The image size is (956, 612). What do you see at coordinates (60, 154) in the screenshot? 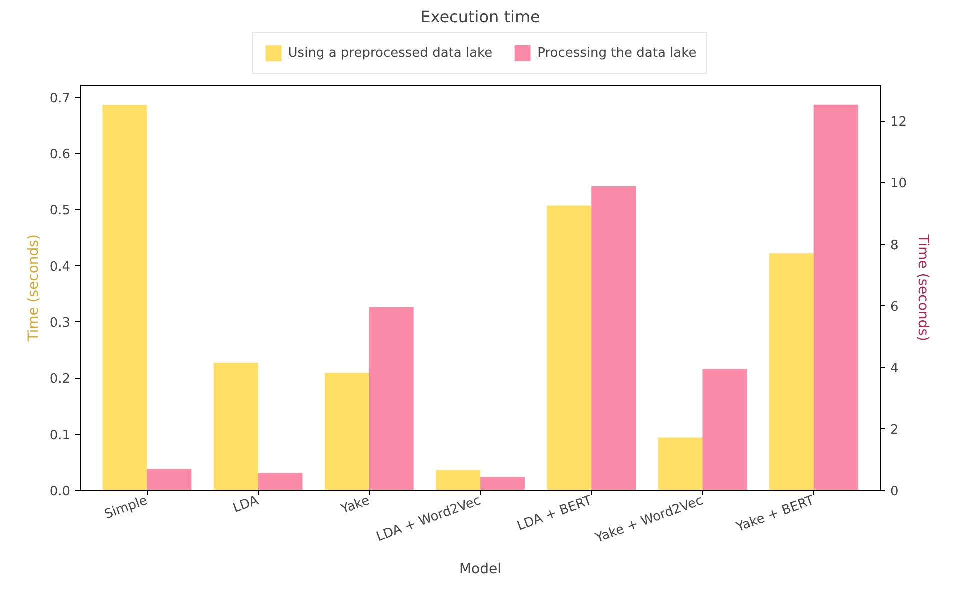
I see `y-tick-label: 0.6` at bounding box center [60, 154].